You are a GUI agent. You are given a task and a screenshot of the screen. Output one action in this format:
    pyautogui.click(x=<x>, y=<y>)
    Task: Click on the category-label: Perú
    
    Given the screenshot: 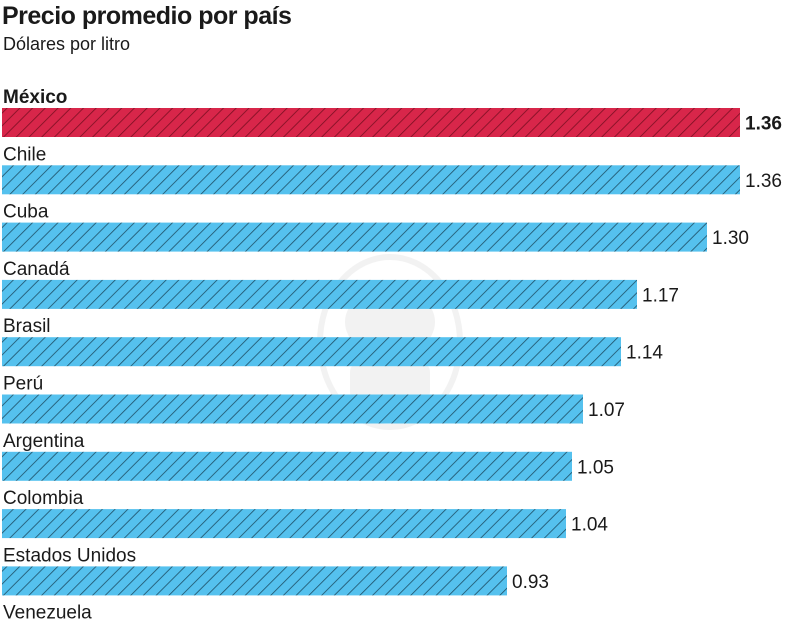 What is the action you would take?
    pyautogui.click(x=23, y=384)
    